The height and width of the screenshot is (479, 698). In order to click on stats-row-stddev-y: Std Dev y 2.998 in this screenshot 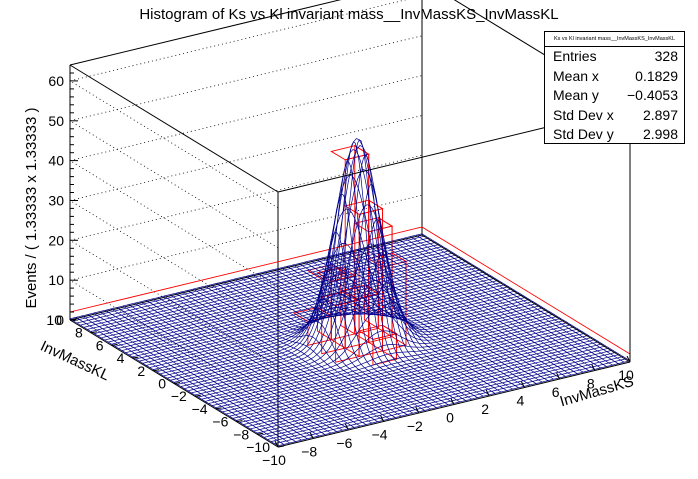, I will do `click(614, 135)`.